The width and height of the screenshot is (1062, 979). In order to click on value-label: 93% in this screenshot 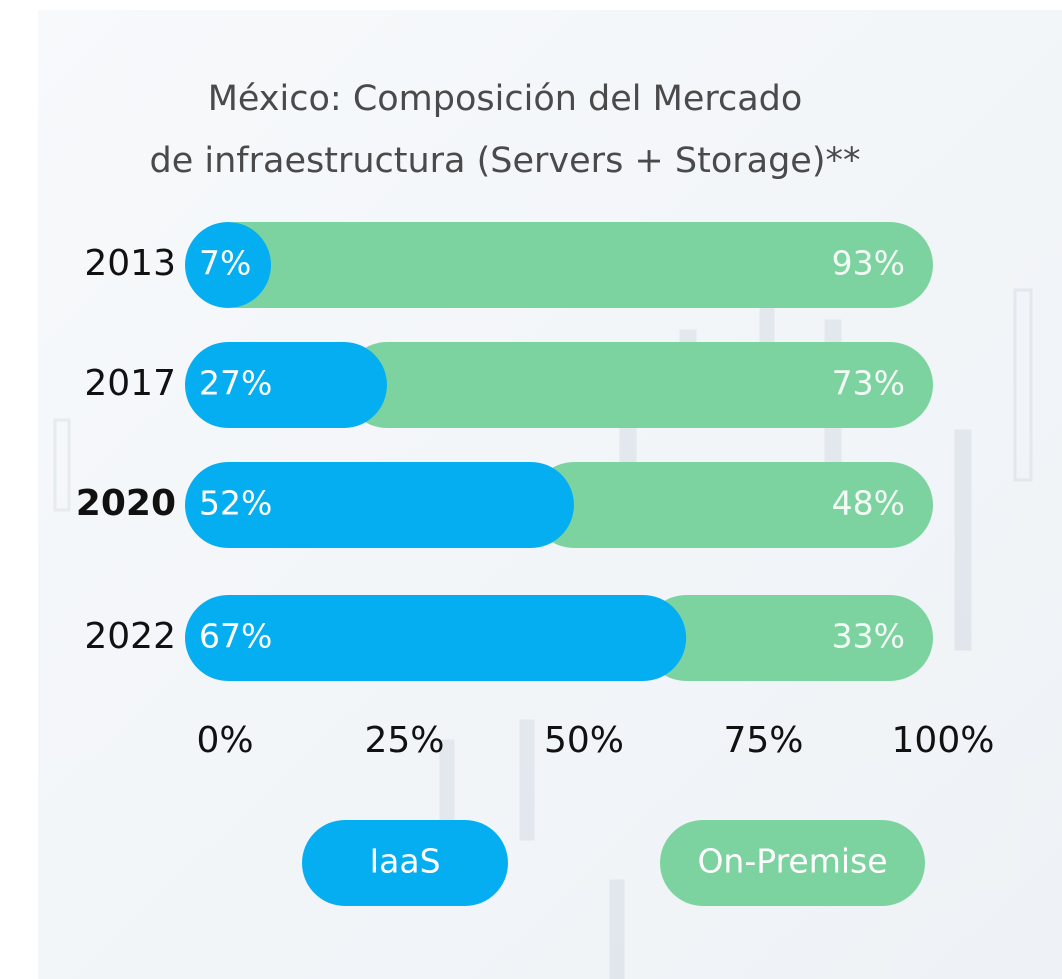, I will do `click(868, 263)`.